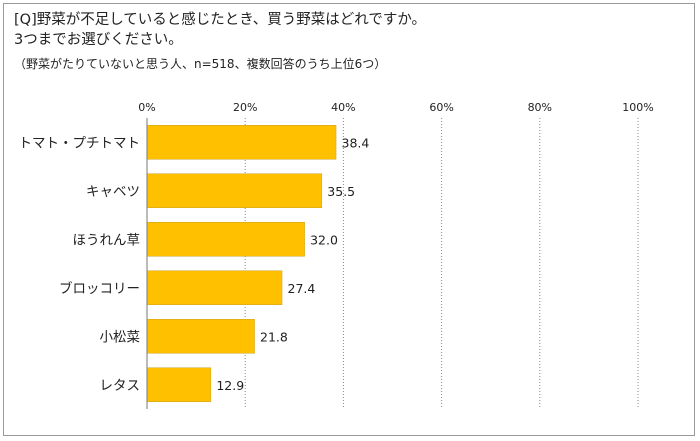 Image resolution: width=700 pixels, height=441 pixels. What do you see at coordinates (302, 288) in the screenshot?
I see `data-label: 27.4` at bounding box center [302, 288].